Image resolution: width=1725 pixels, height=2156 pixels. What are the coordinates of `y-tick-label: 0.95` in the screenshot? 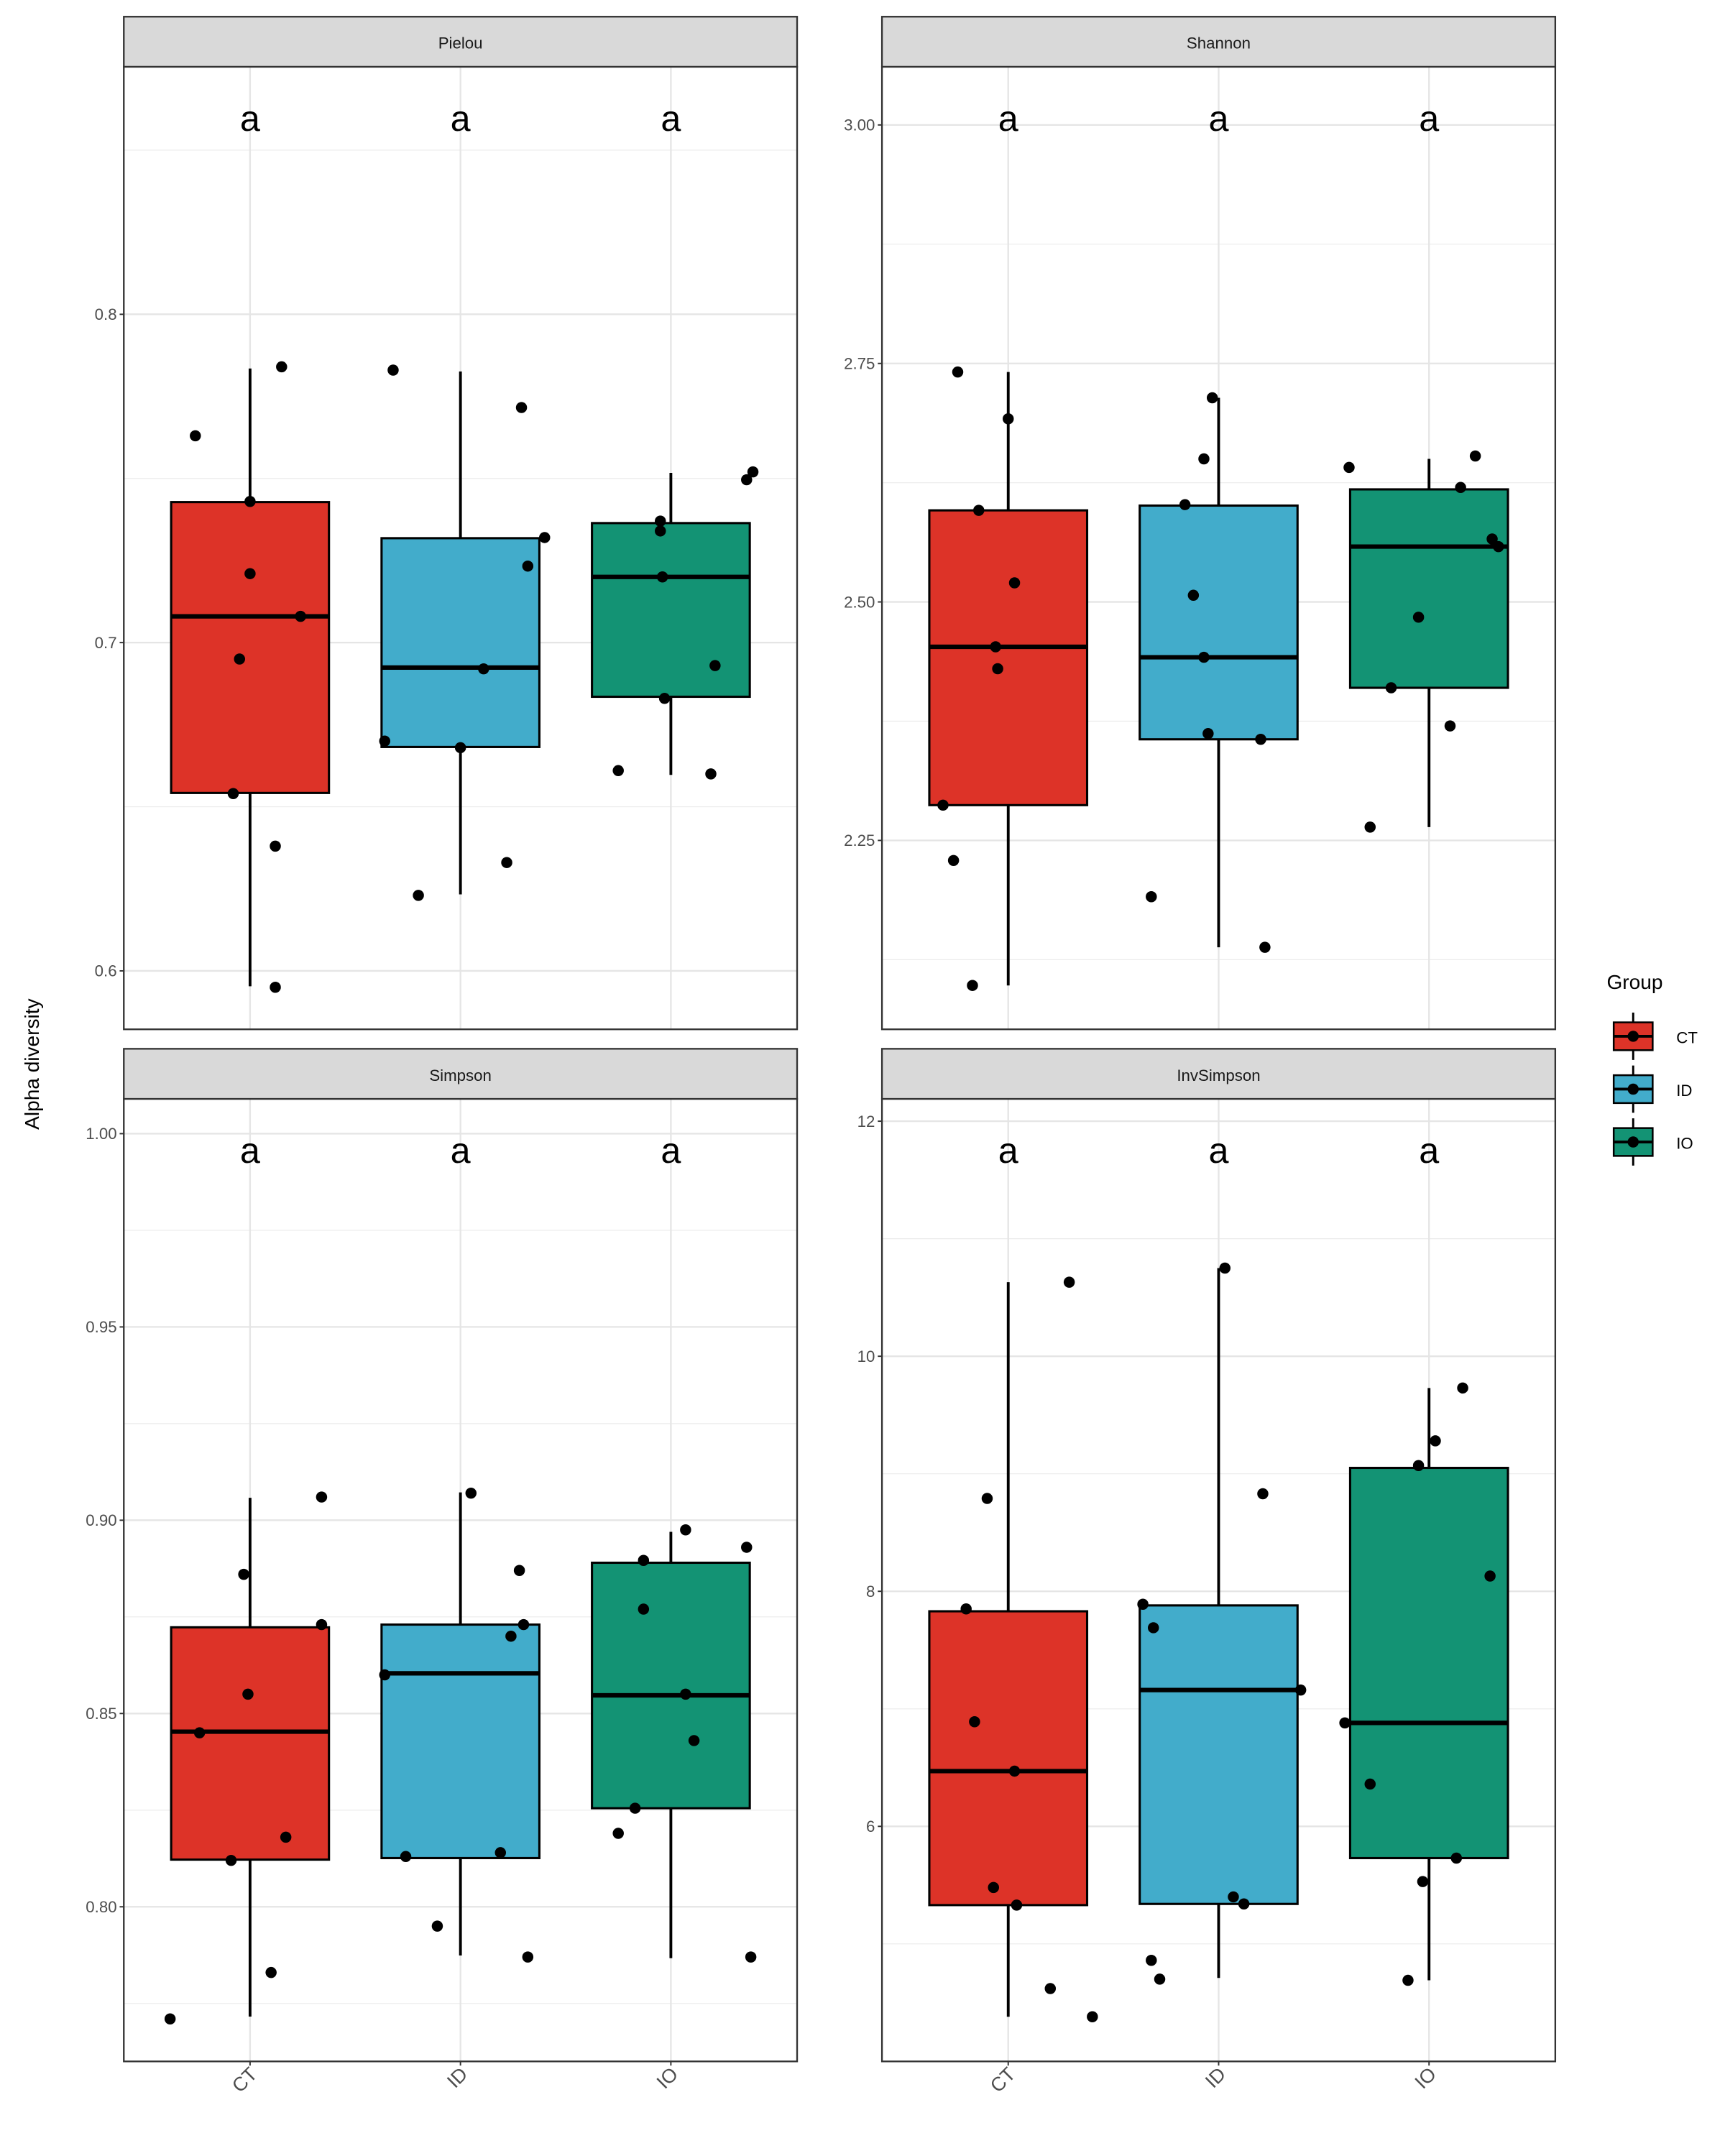 It's located at (101, 1327).